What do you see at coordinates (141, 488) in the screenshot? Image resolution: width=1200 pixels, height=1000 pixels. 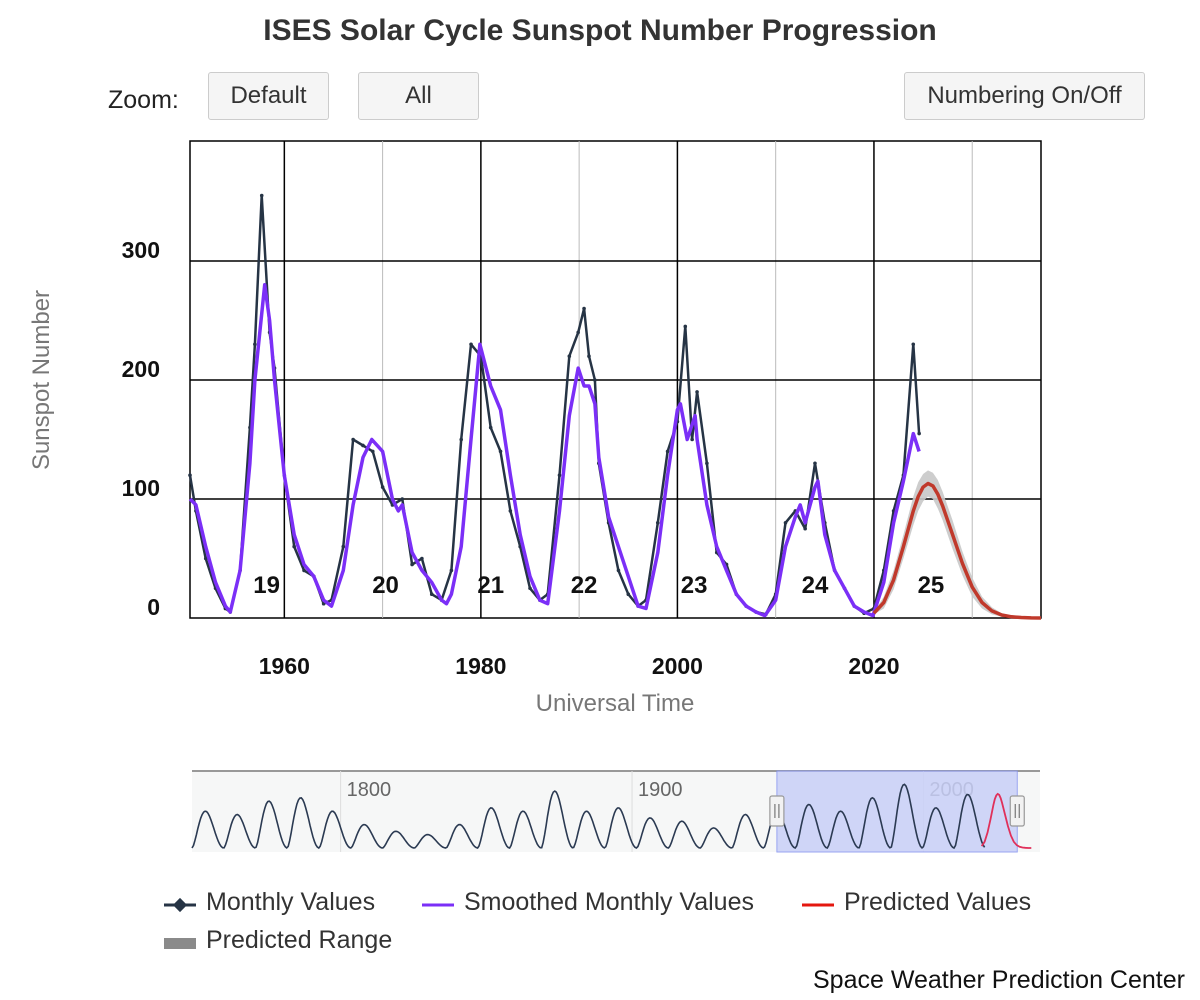 I see `y-tick-label: 100` at bounding box center [141, 488].